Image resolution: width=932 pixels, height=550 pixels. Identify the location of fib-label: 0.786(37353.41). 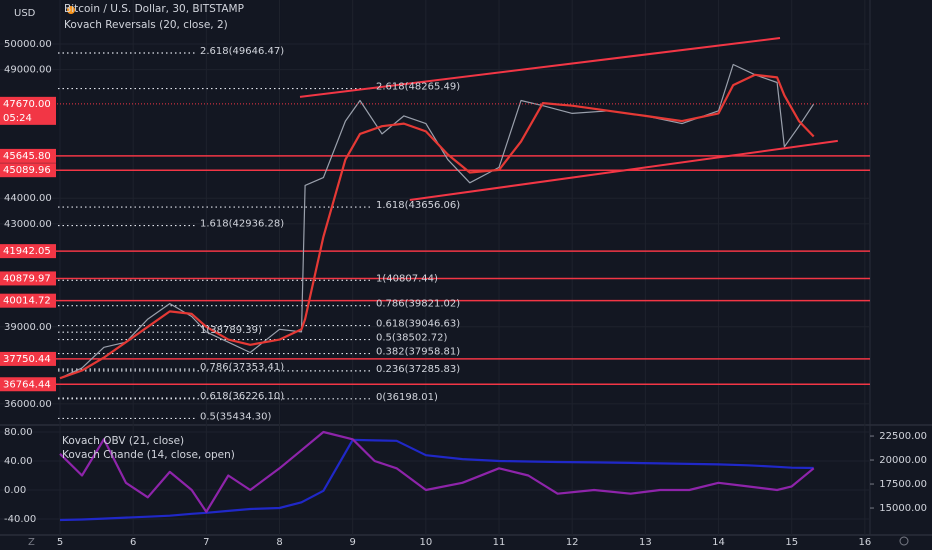
(242, 367).